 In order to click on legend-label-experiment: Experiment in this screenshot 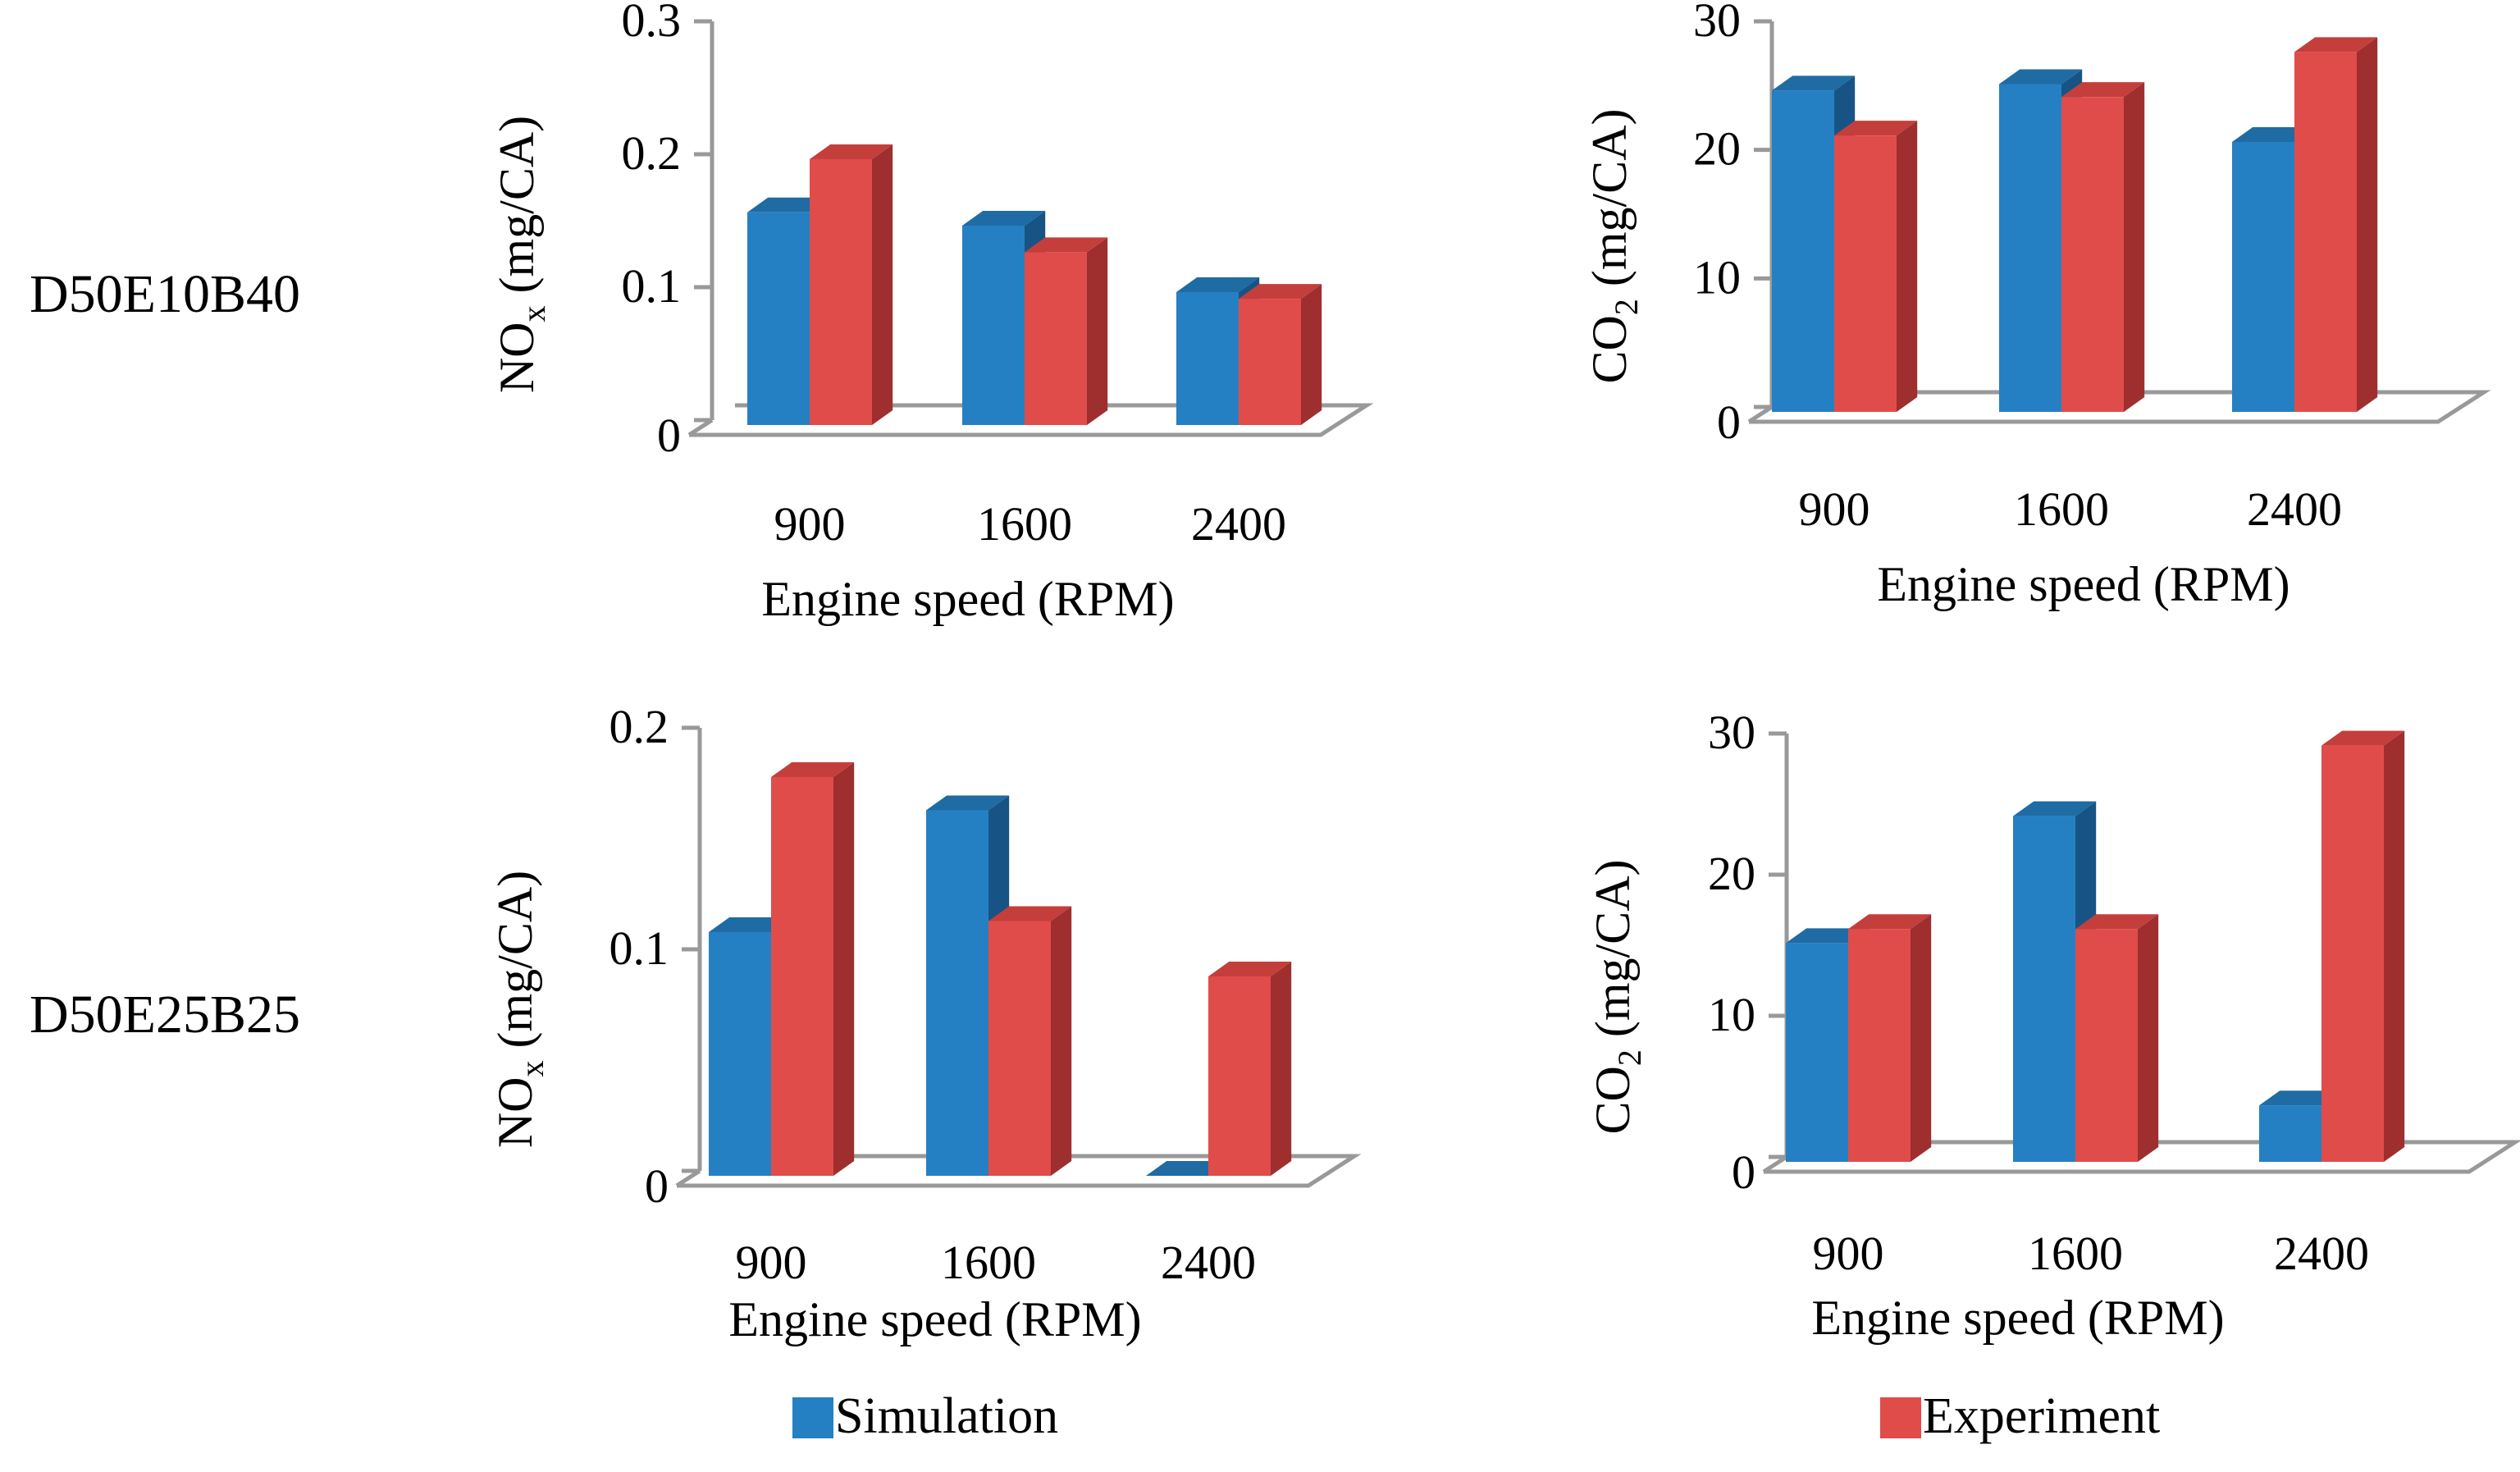, I will do `click(2041, 1416)`.